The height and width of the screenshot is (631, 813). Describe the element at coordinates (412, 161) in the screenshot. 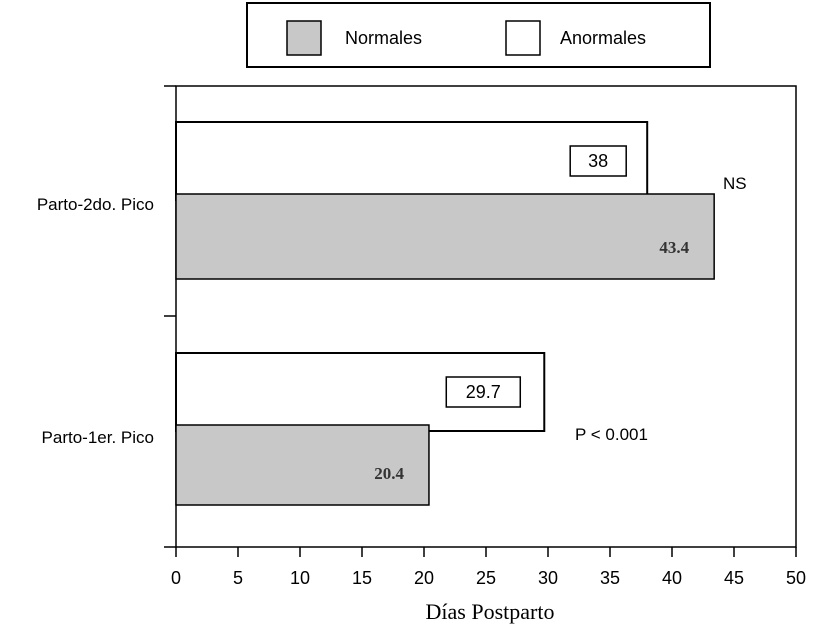

I see `bar-anormales` at that location.